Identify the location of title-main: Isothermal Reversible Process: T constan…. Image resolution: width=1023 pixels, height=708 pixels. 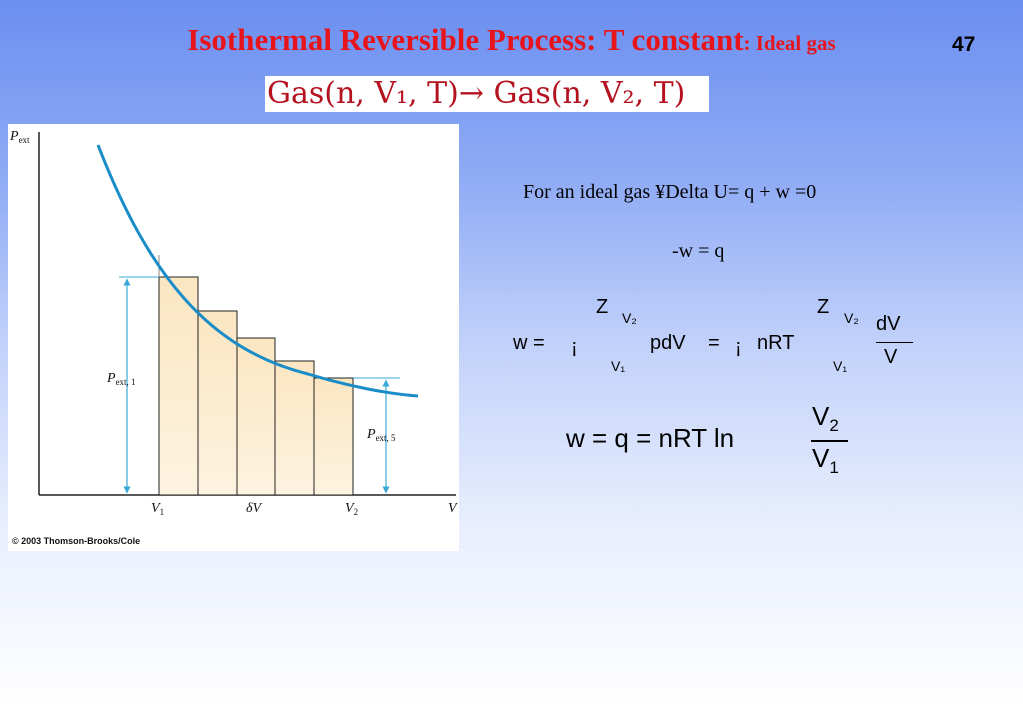
(465, 39).